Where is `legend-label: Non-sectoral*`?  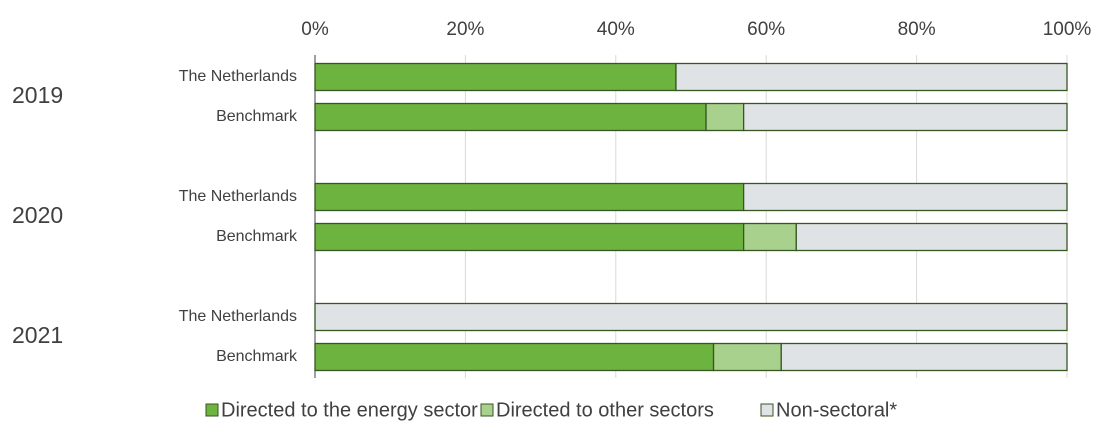
legend-label: Non-sectoral* is located at coordinates (836, 410).